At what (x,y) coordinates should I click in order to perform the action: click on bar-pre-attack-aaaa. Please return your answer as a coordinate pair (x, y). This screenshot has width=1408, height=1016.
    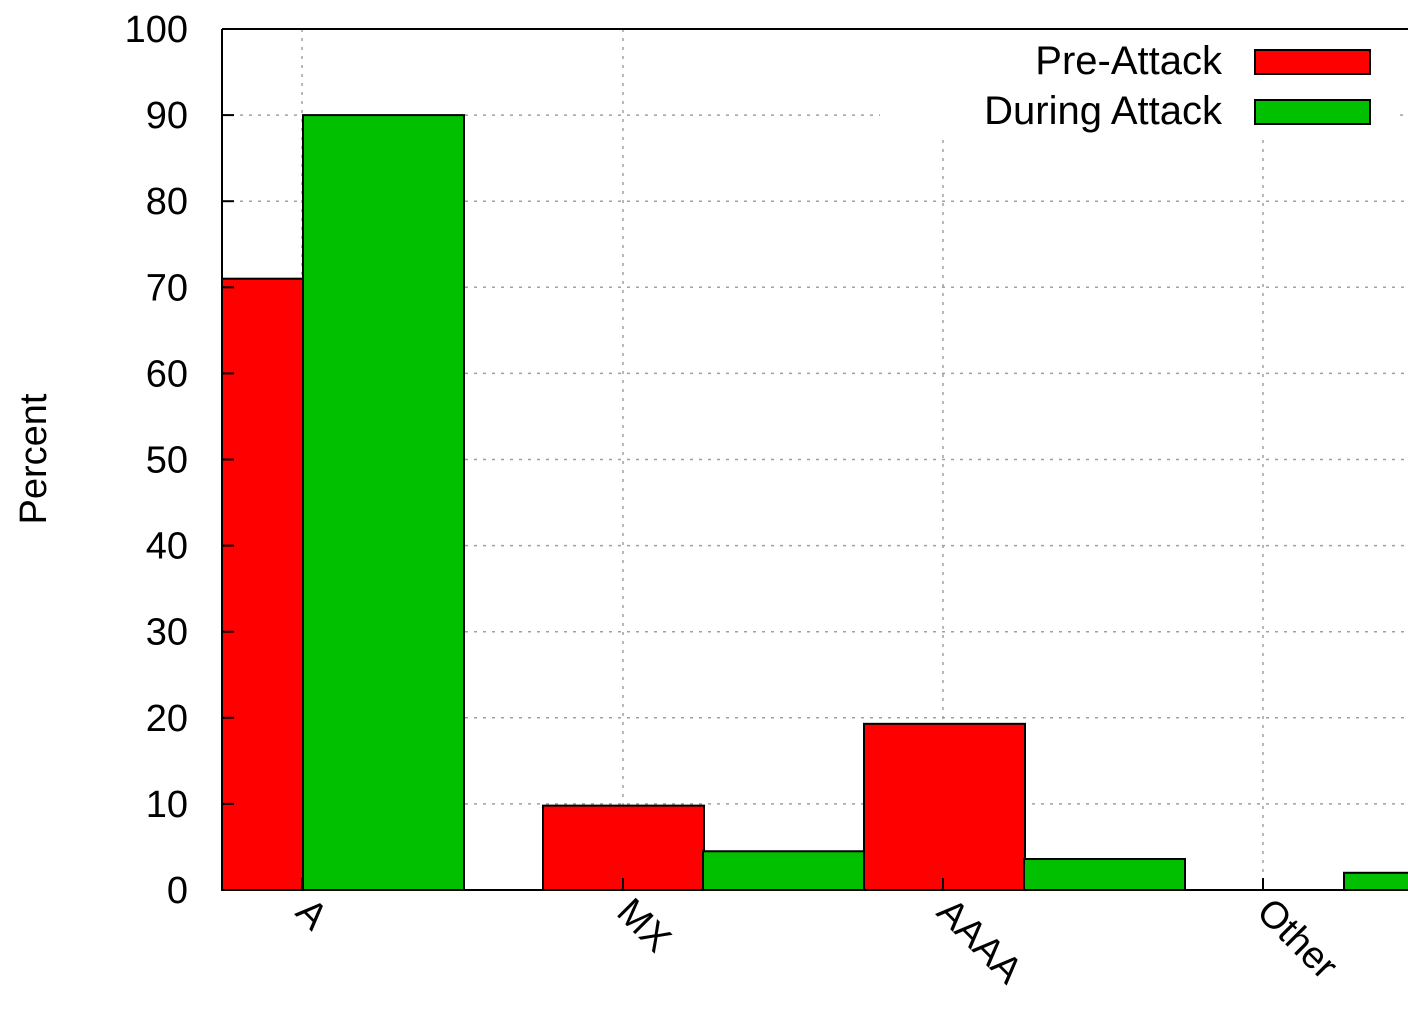
    Looking at the image, I should click on (944, 807).